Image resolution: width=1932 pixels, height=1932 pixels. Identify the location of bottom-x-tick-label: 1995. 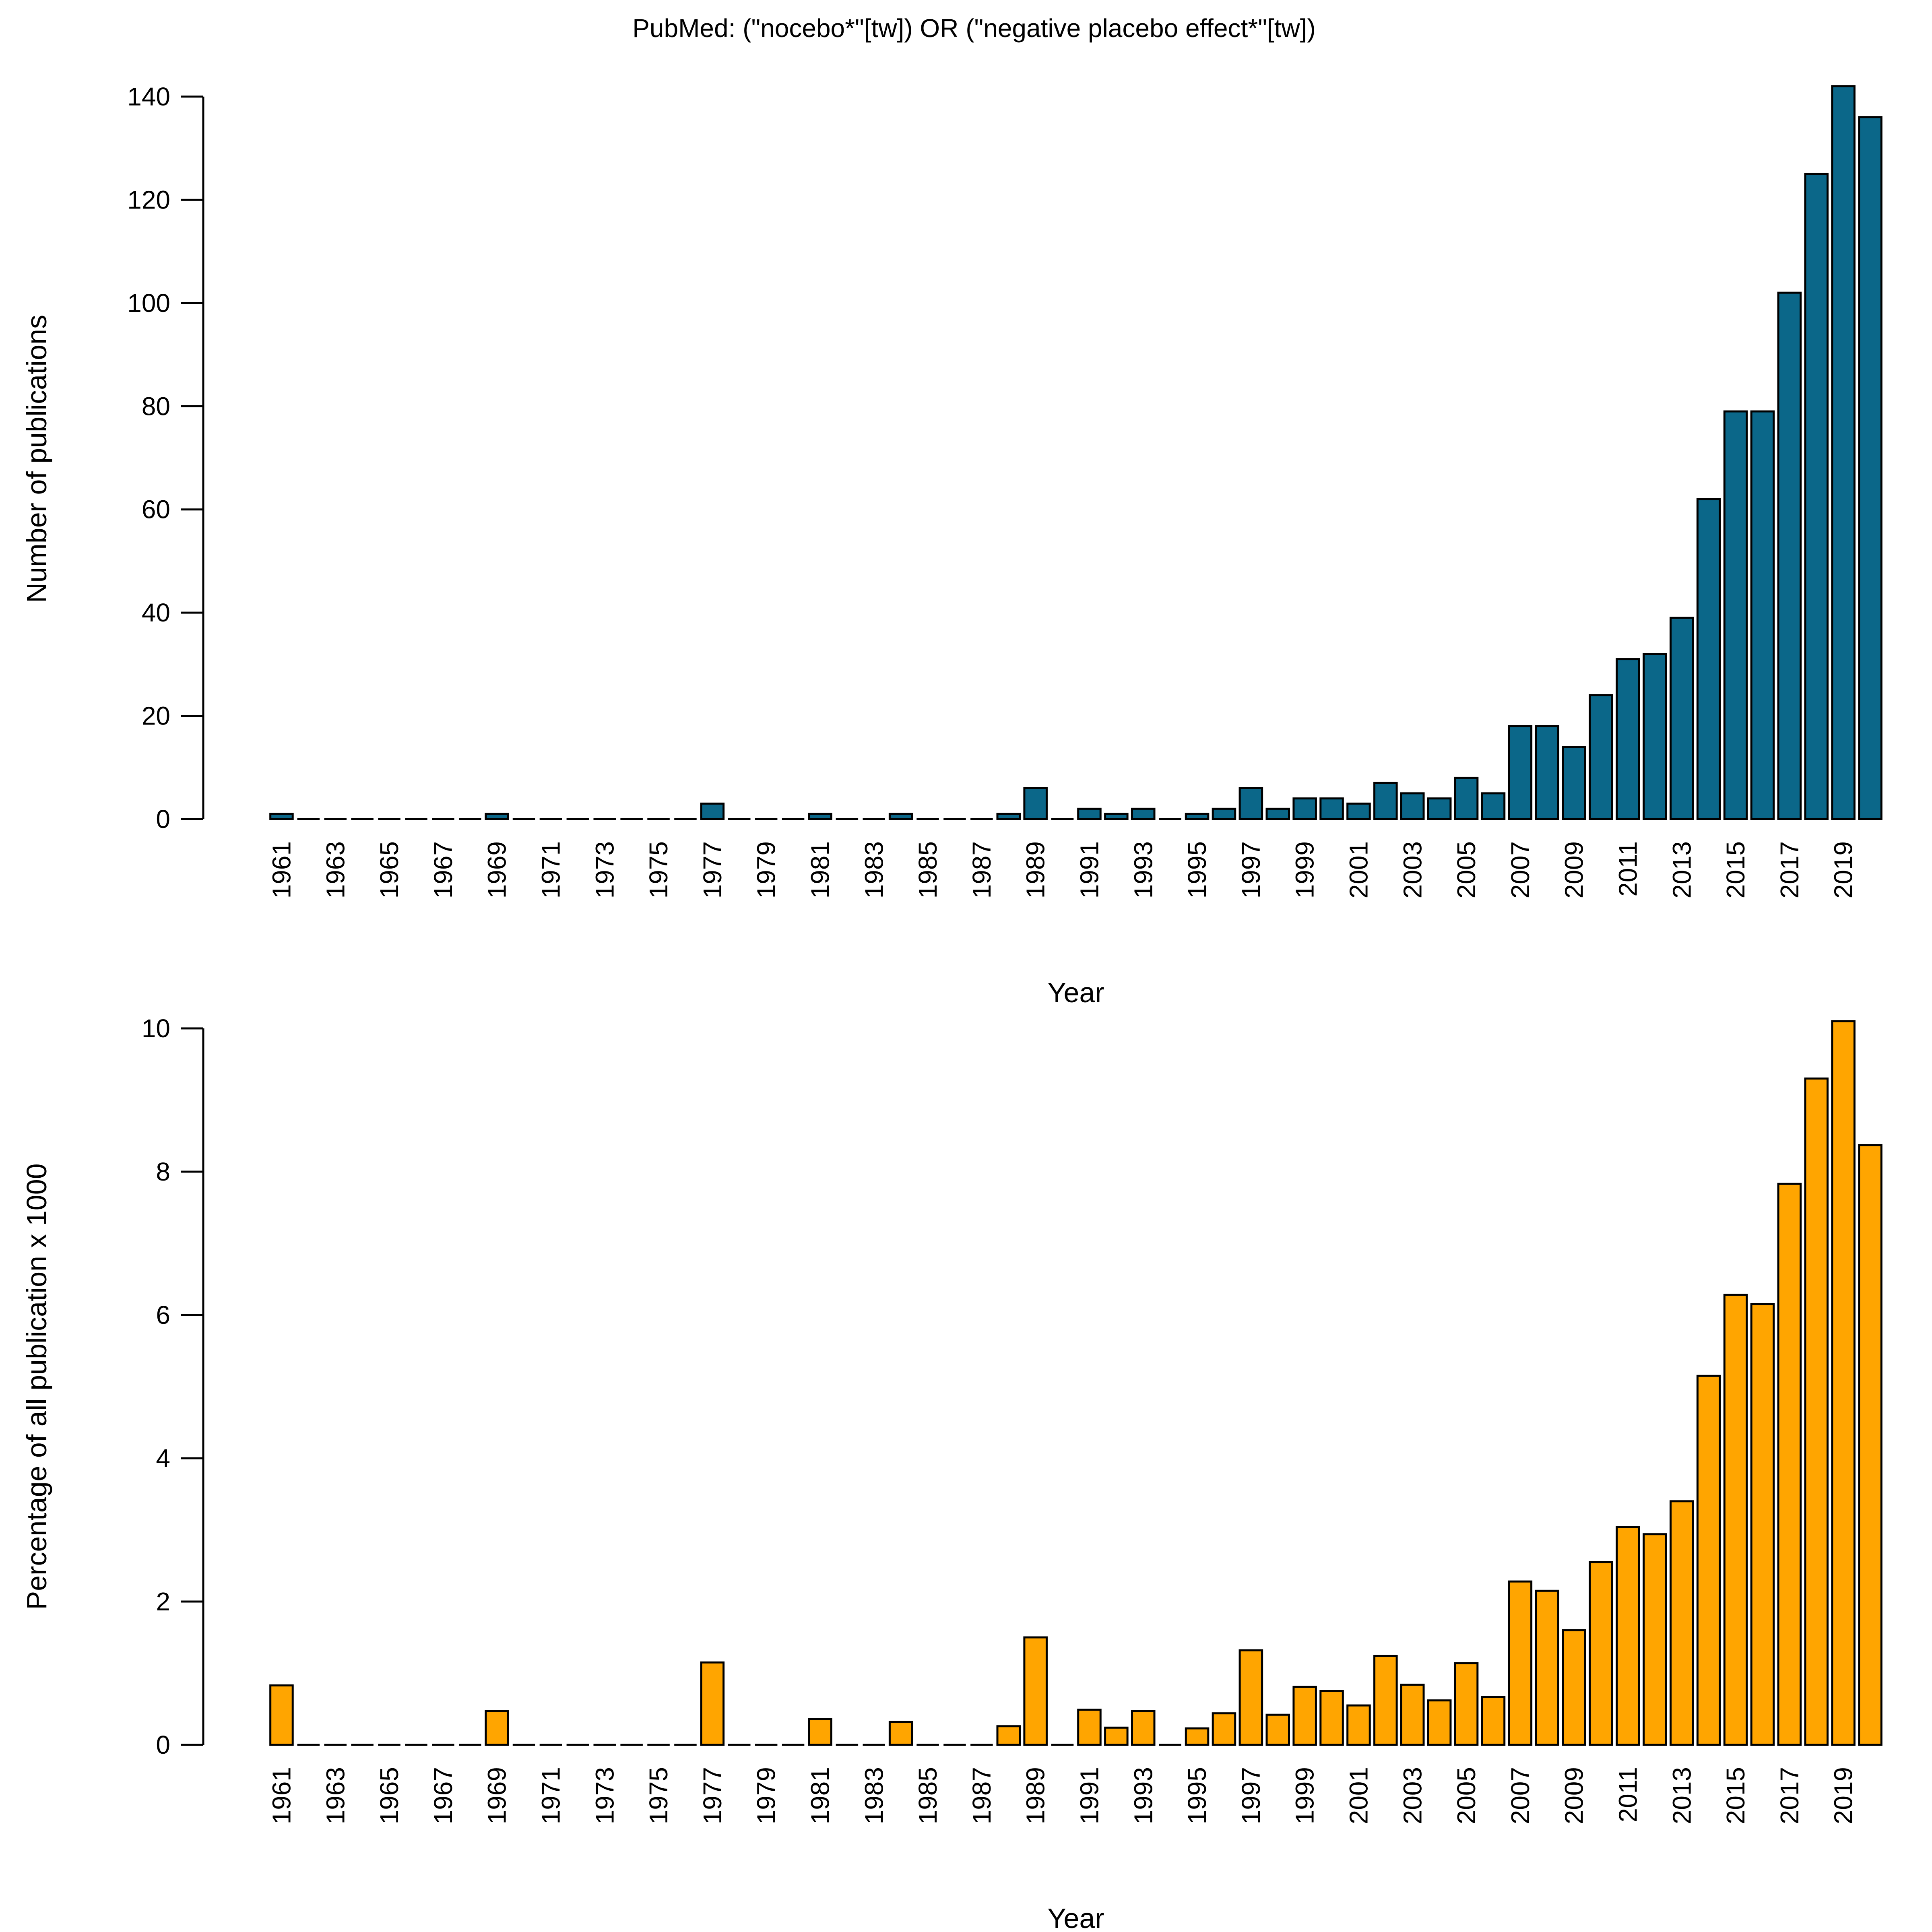
(1197, 1795).